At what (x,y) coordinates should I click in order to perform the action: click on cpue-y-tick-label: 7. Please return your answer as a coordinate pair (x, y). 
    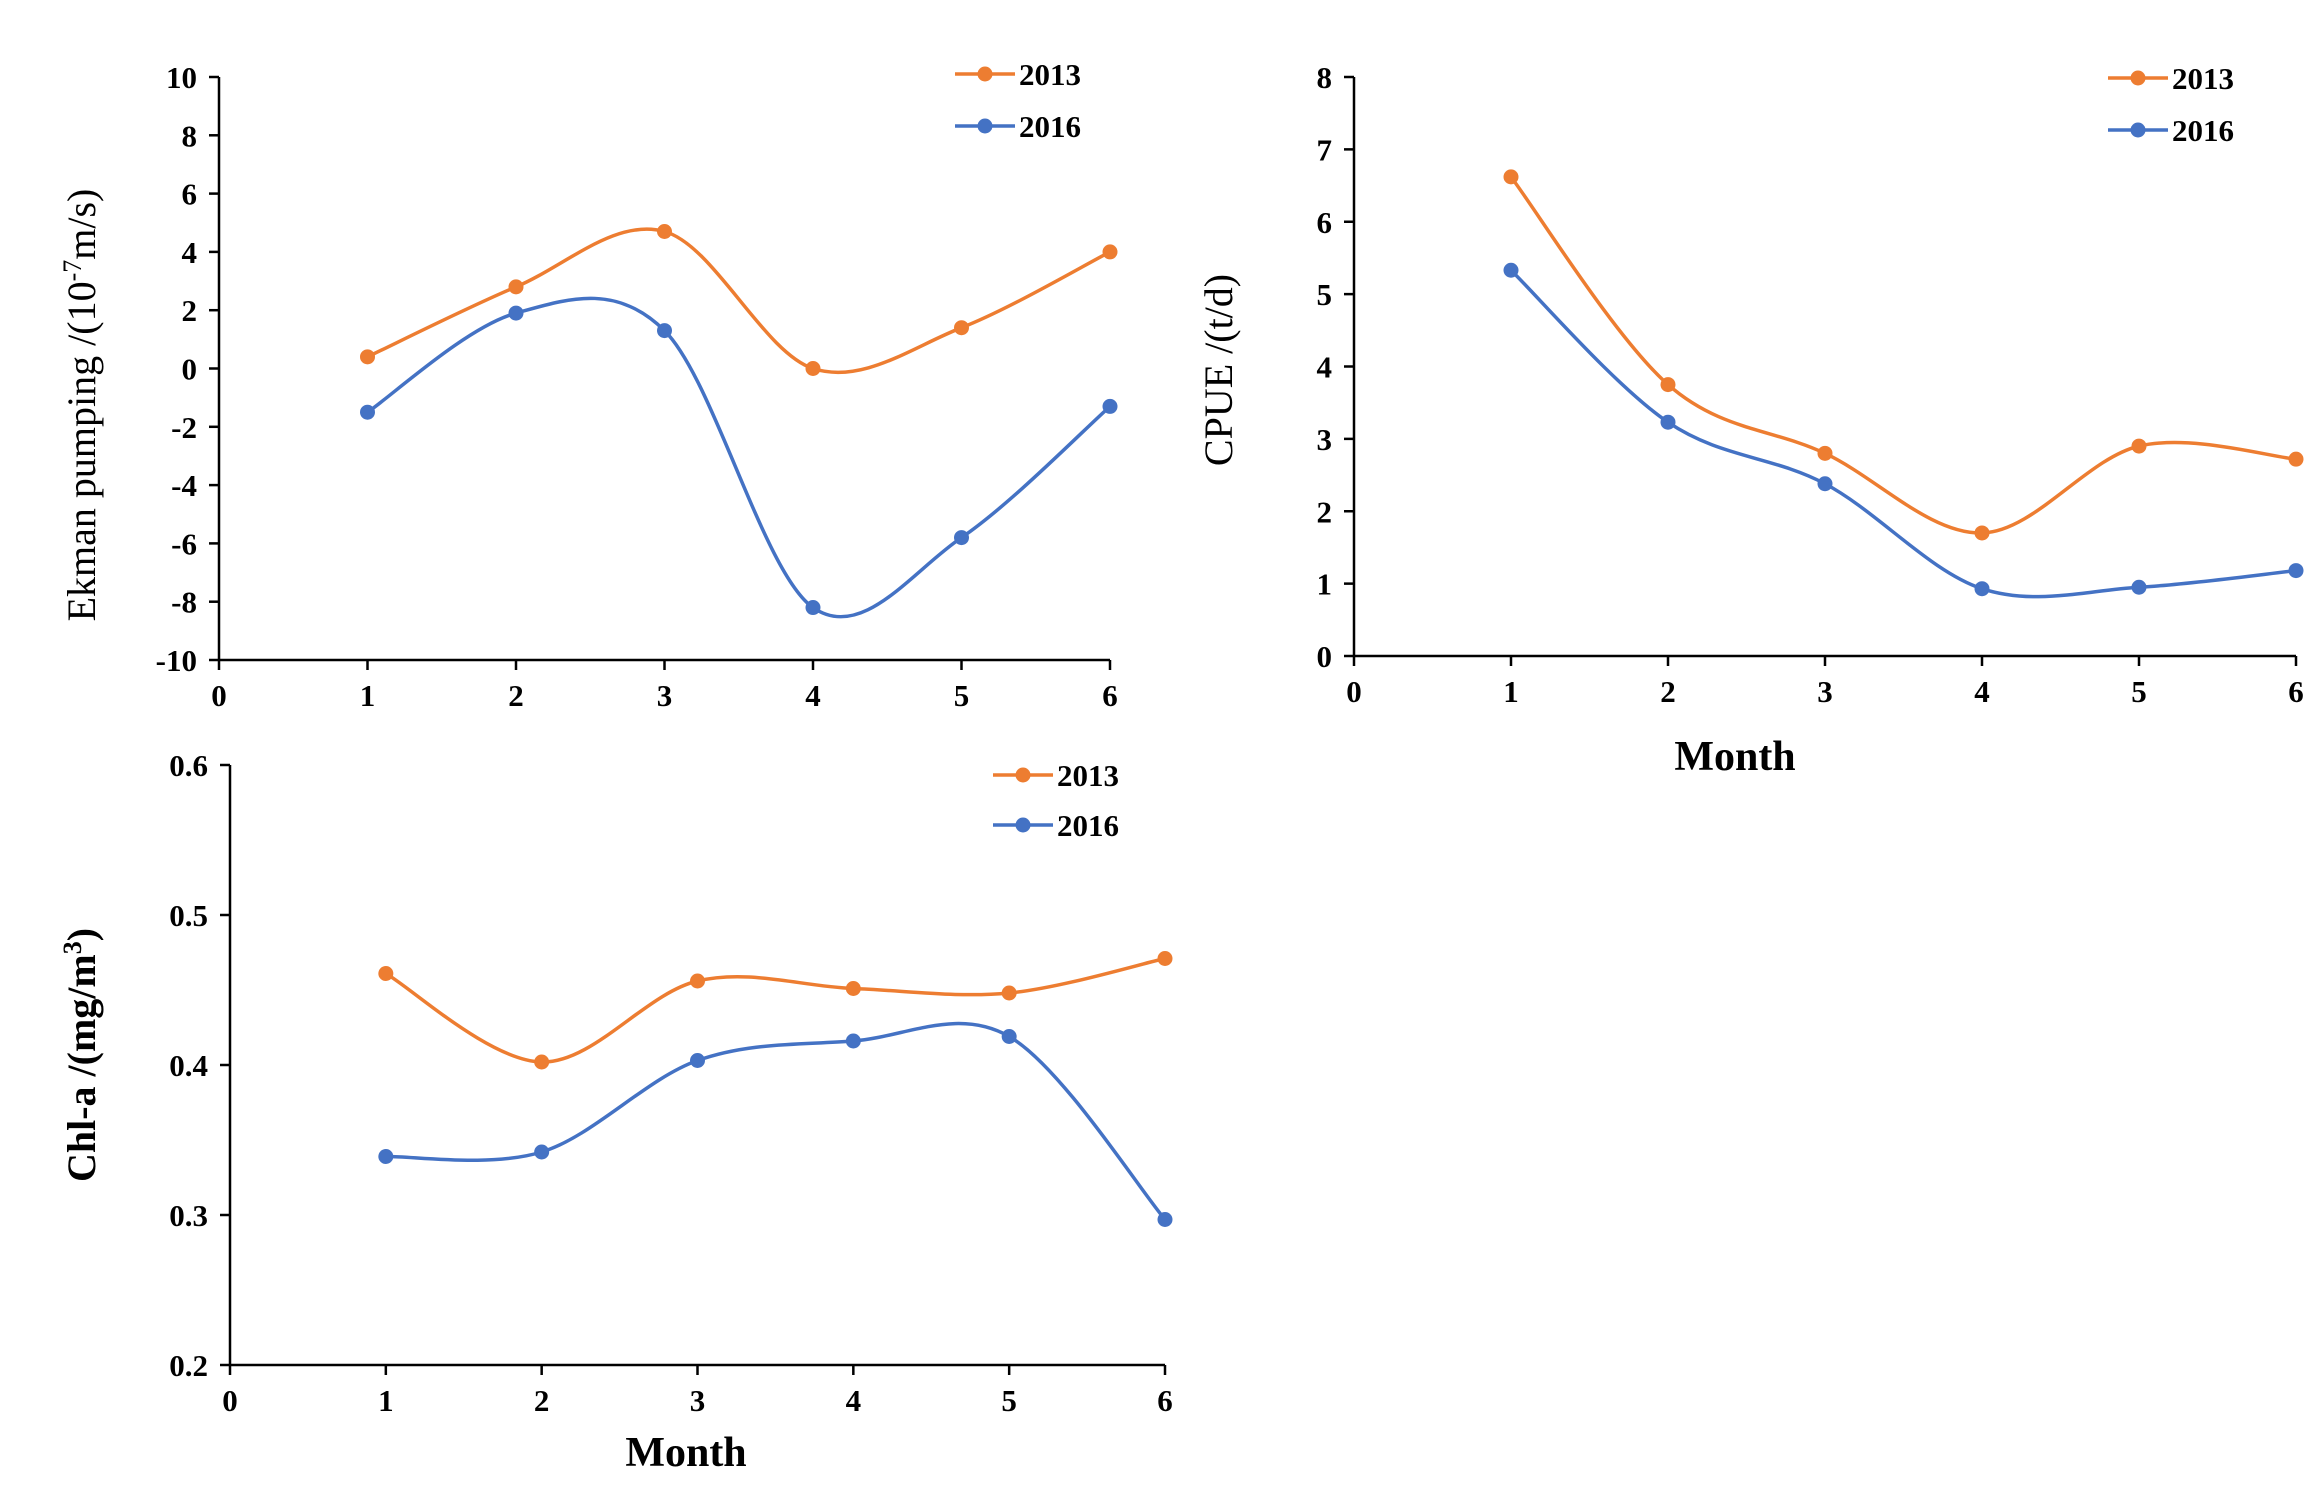
    Looking at the image, I should click on (1325, 149).